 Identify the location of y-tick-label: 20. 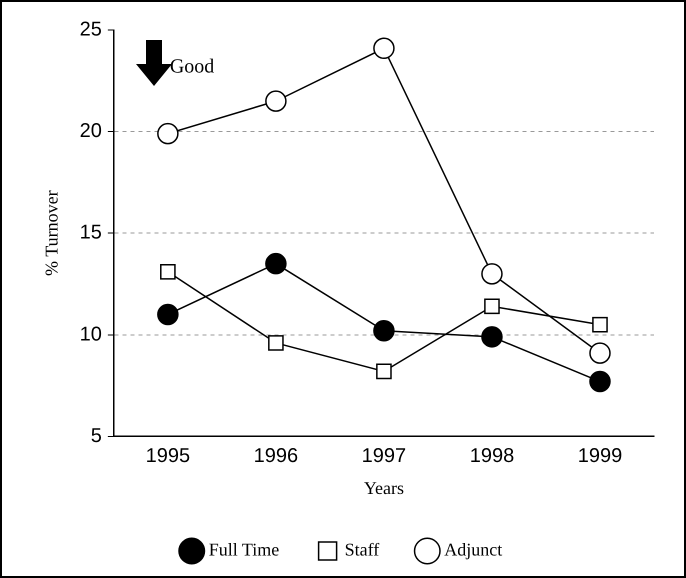
(91, 131).